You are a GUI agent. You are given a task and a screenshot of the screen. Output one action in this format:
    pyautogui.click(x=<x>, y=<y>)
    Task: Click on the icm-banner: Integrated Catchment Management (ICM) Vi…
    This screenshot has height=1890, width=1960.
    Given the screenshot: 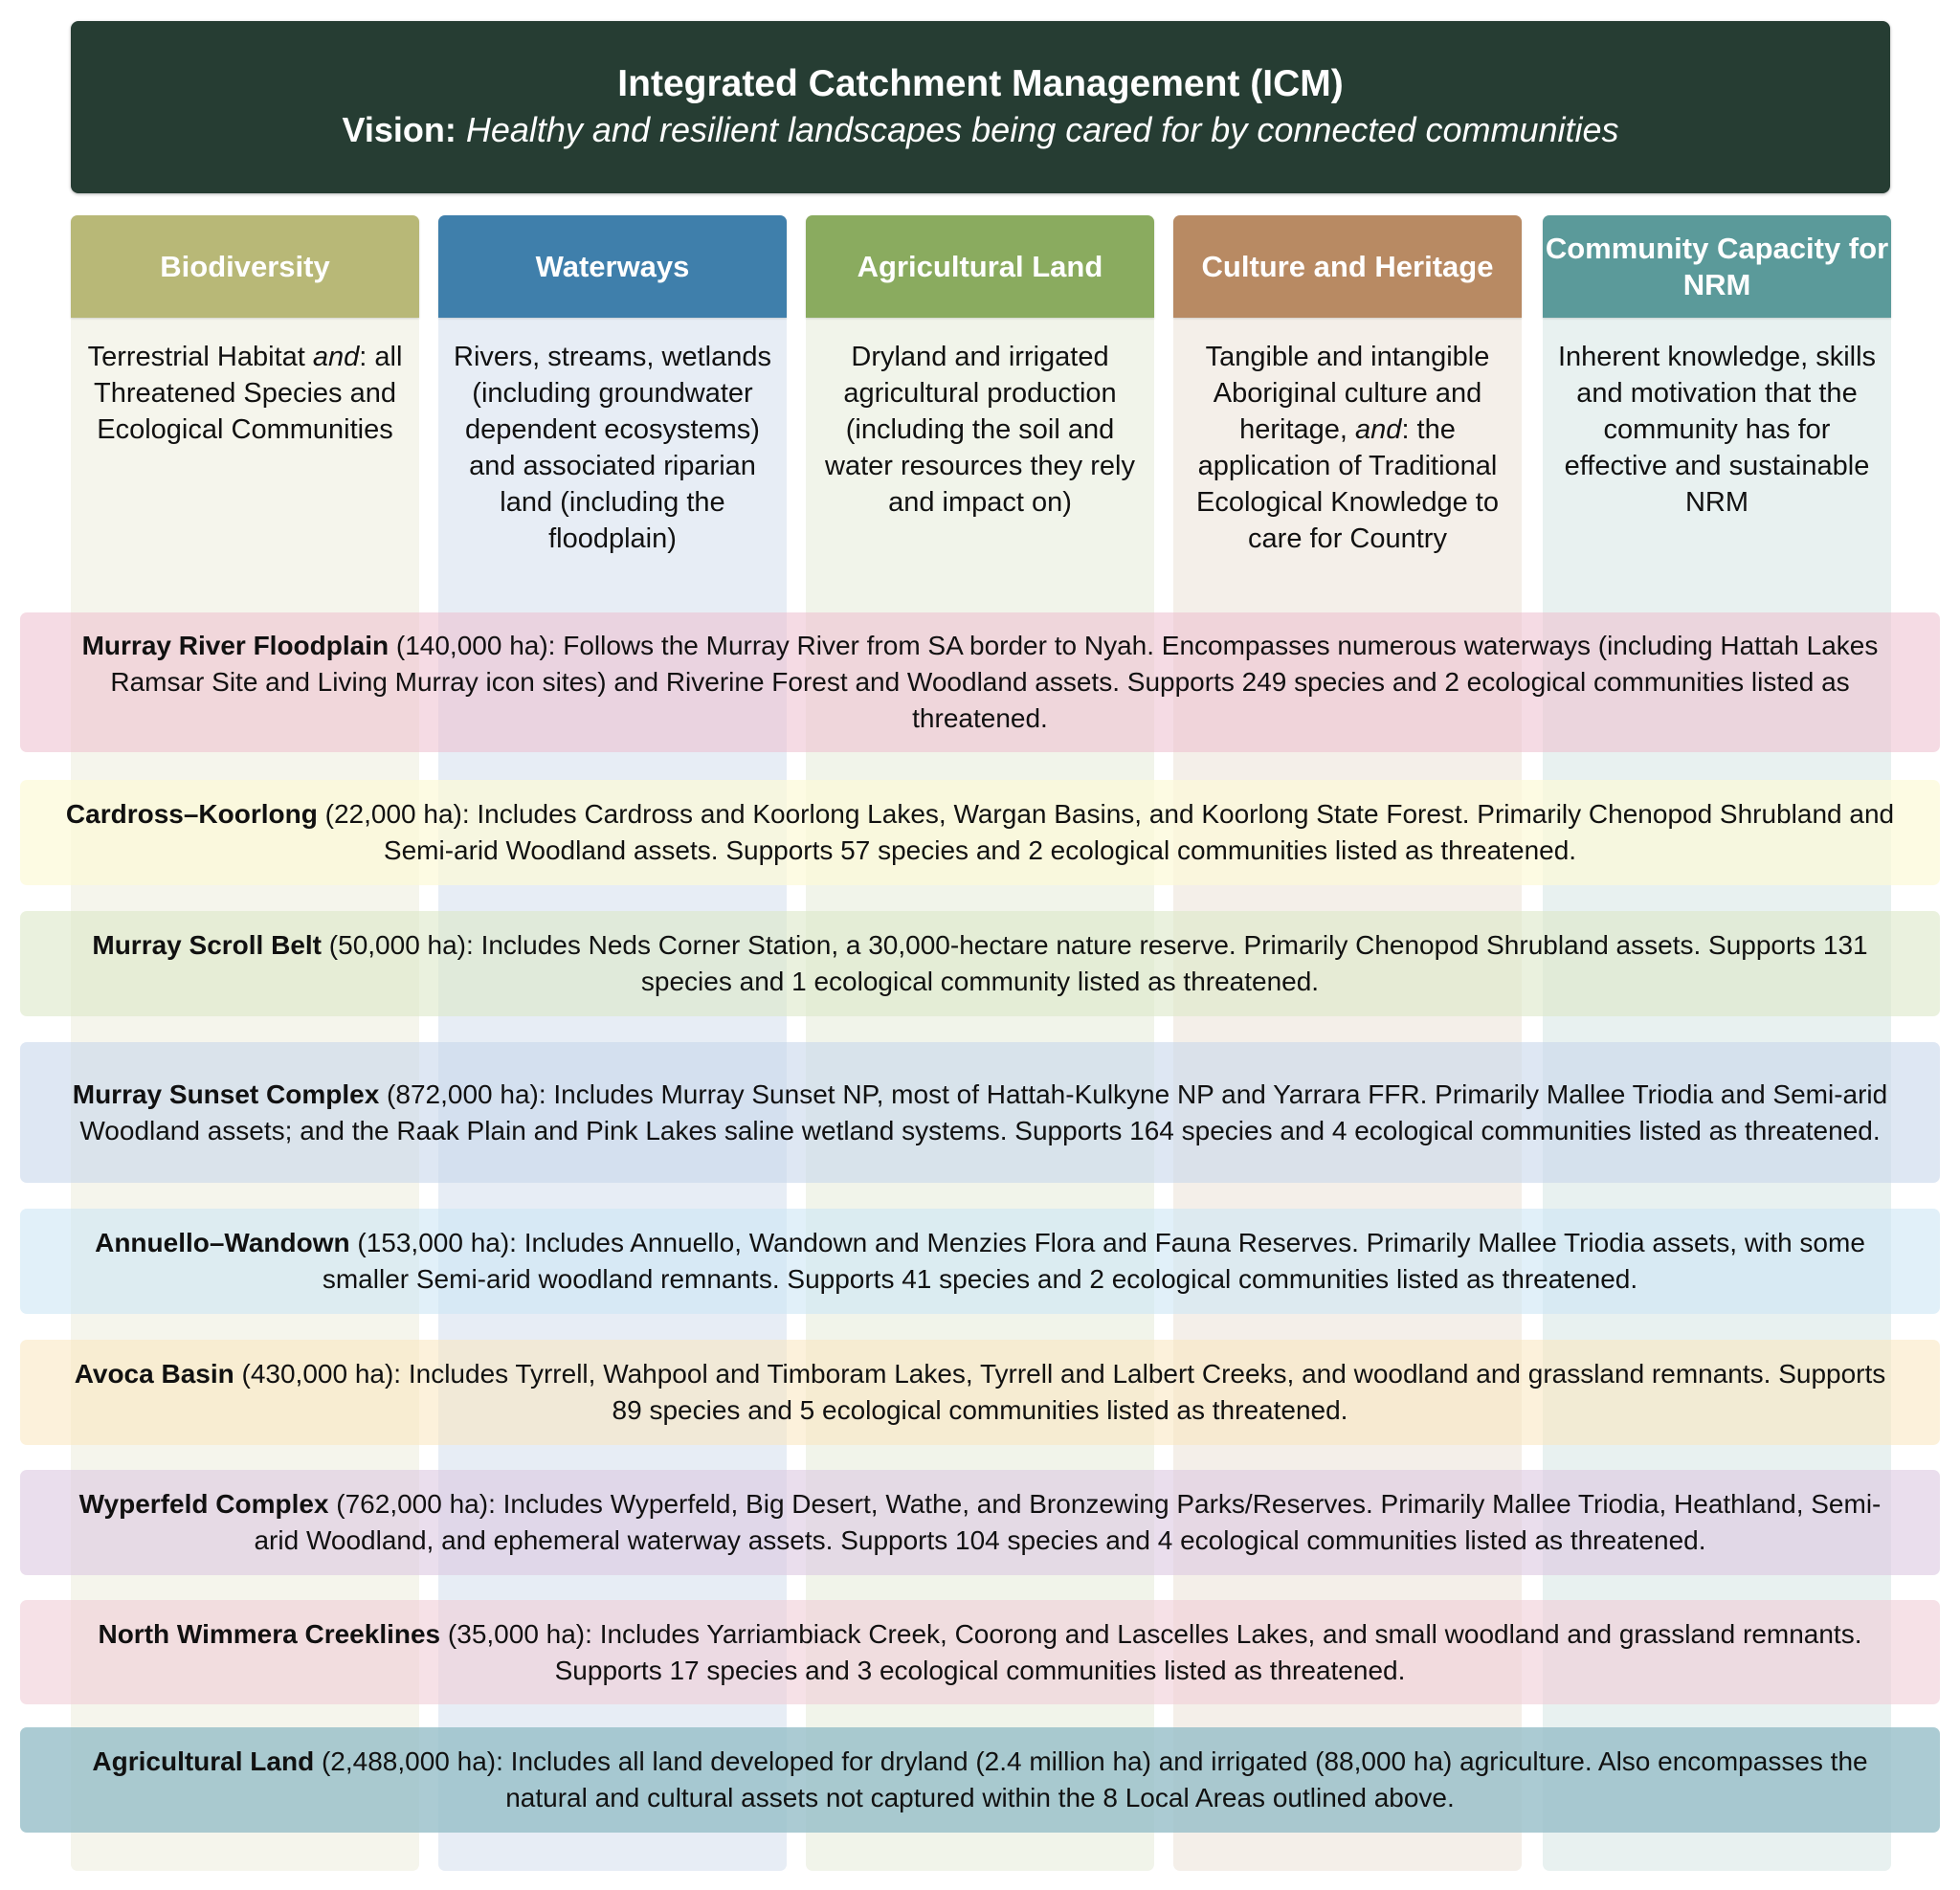 What is the action you would take?
    pyautogui.click(x=981, y=107)
    